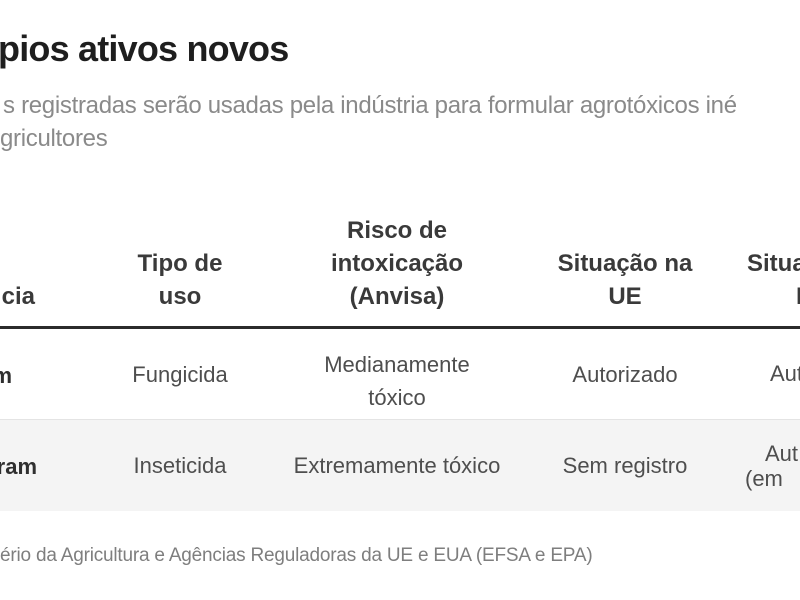 The height and width of the screenshot is (600, 800). I want to click on column-header-risk-line1: Risco de, so click(397, 230).